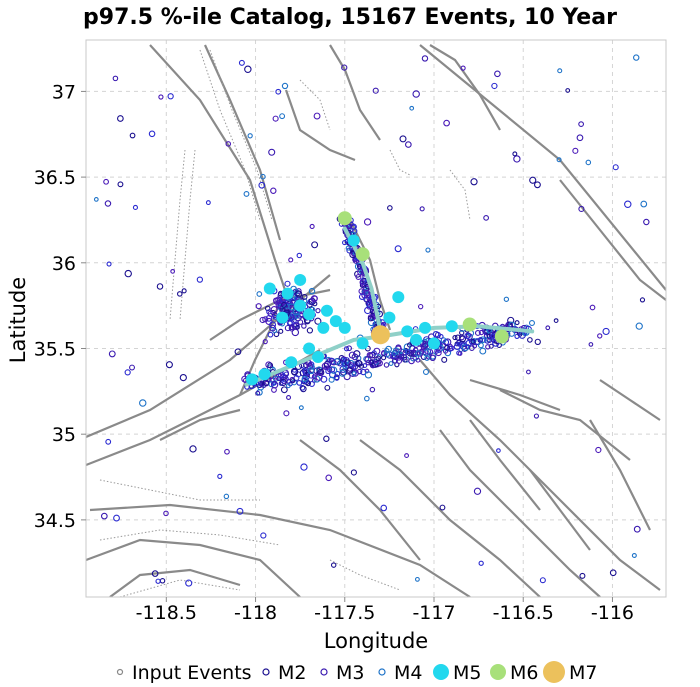  I want to click on legend-label: M4, so click(408, 673).